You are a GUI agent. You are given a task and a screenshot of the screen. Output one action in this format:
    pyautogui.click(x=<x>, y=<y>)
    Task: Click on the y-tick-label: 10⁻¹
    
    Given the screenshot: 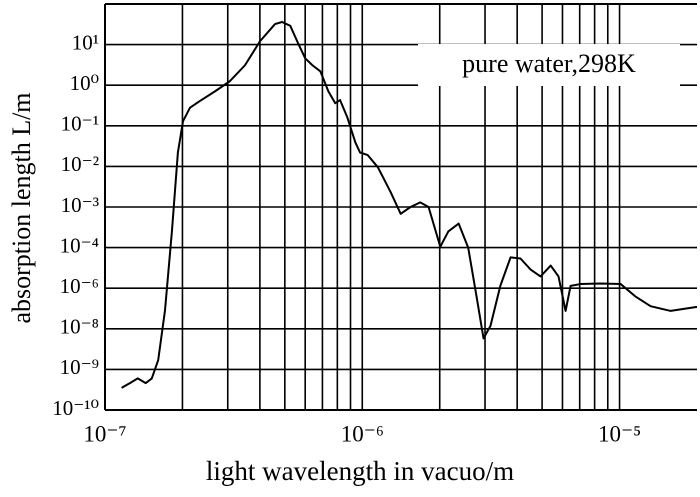 What is the action you would take?
    pyautogui.click(x=80, y=124)
    